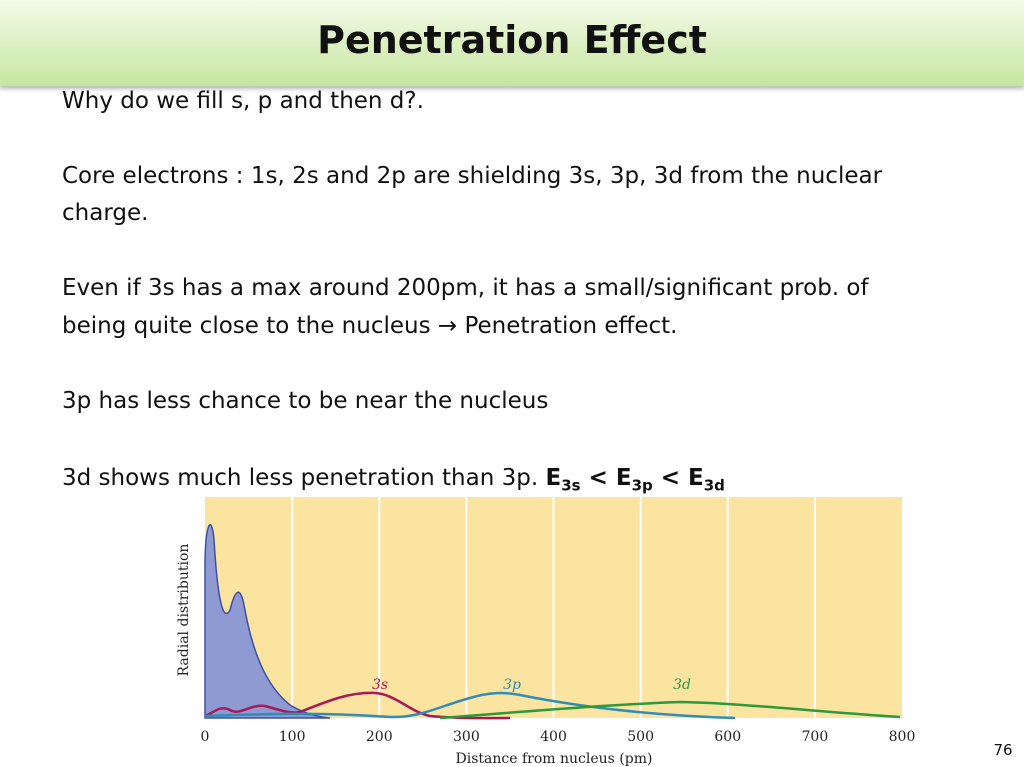 The height and width of the screenshot is (767, 1024). What do you see at coordinates (571, 485) in the screenshot?
I see `subscript: 3s` at bounding box center [571, 485].